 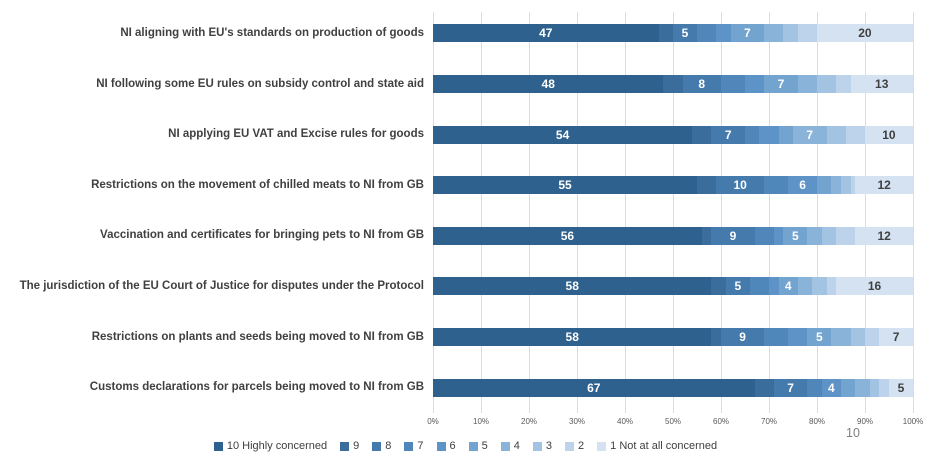 I want to click on segment-value-label: 20, so click(x=865, y=33).